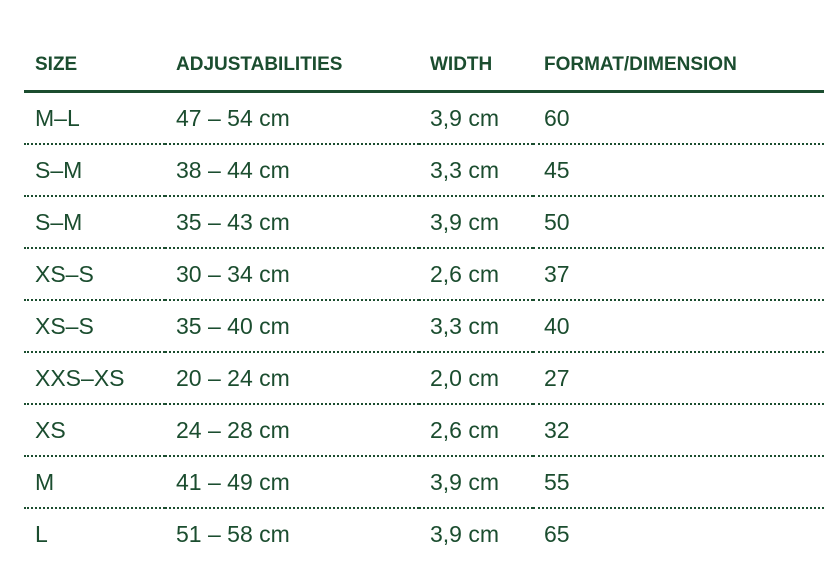 Image resolution: width=840 pixels, height=586 pixels. I want to click on format-cell: 37, so click(678, 274).